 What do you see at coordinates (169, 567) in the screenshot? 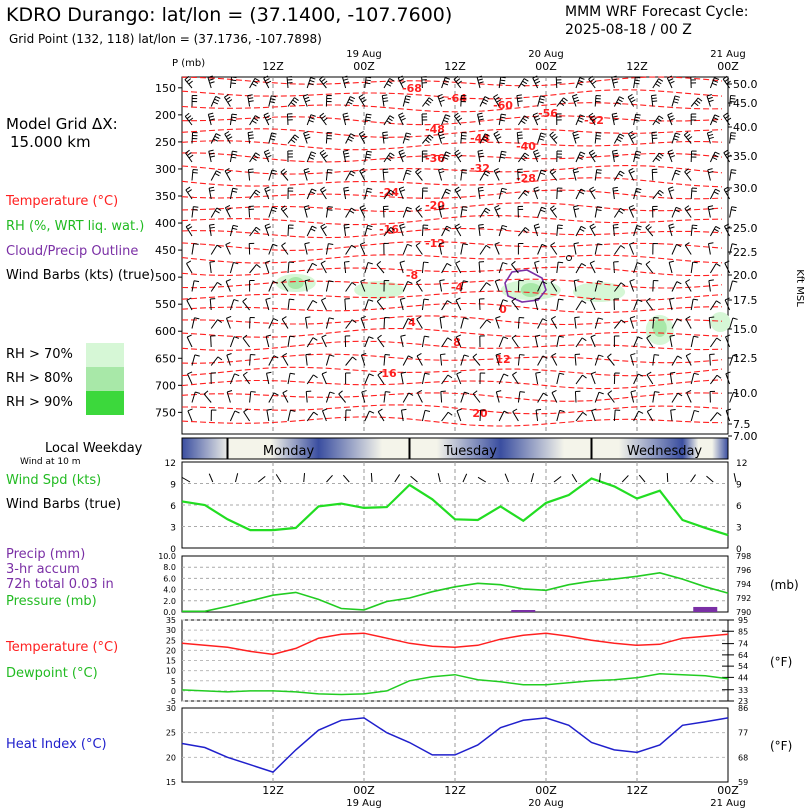
I see `precip-tick: 8.0` at bounding box center [169, 567].